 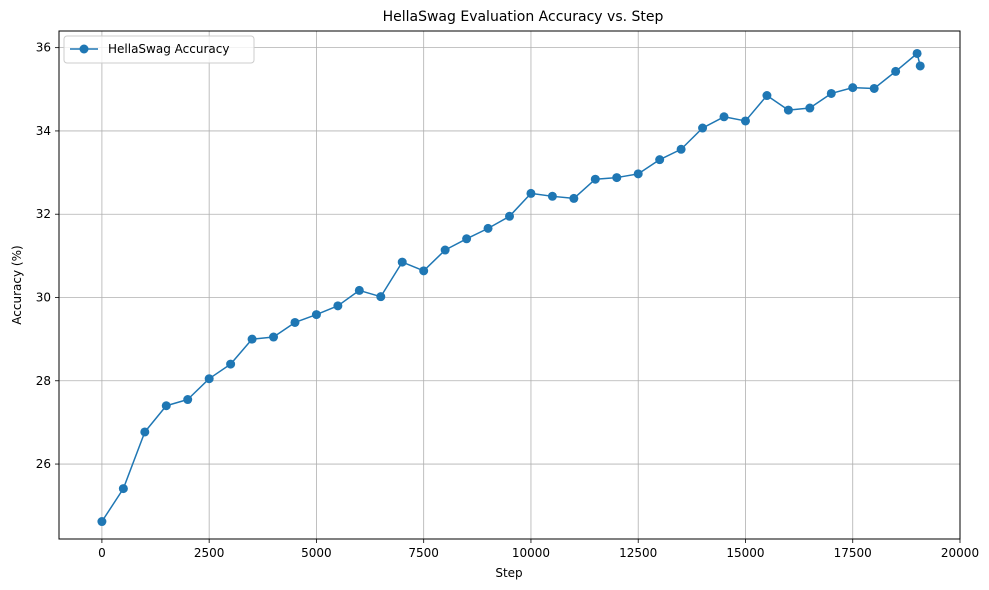 I want to click on y-tick-label: 28, so click(x=43, y=381).